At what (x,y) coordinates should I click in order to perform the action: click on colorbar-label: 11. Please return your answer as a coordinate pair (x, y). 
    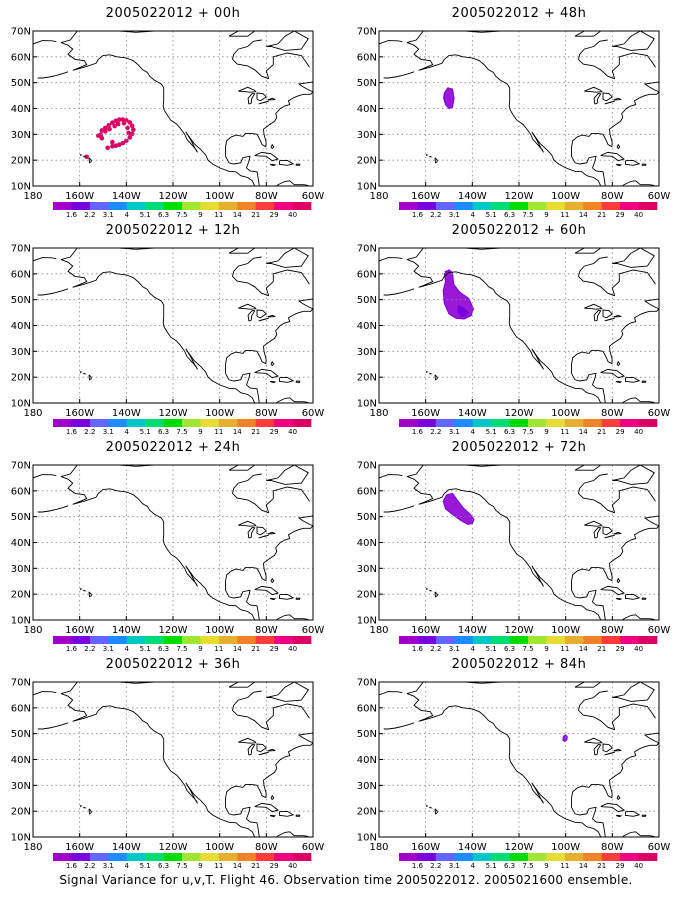
    Looking at the image, I should click on (564, 214).